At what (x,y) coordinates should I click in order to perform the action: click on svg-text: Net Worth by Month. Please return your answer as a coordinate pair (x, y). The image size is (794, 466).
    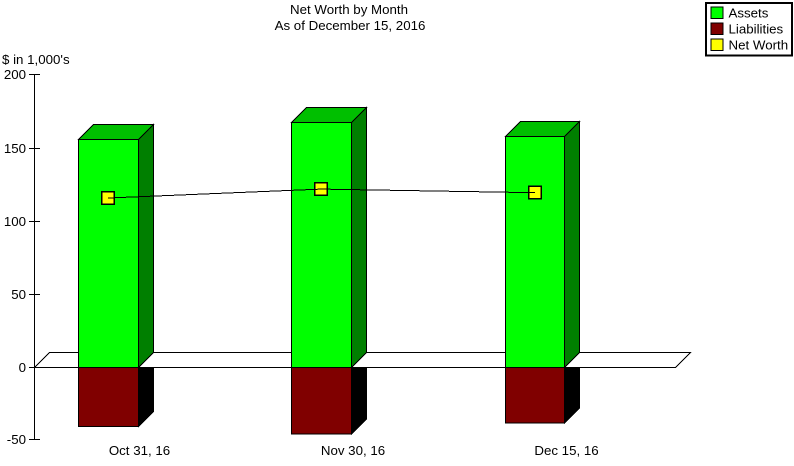
    Looking at the image, I should click on (349, 9).